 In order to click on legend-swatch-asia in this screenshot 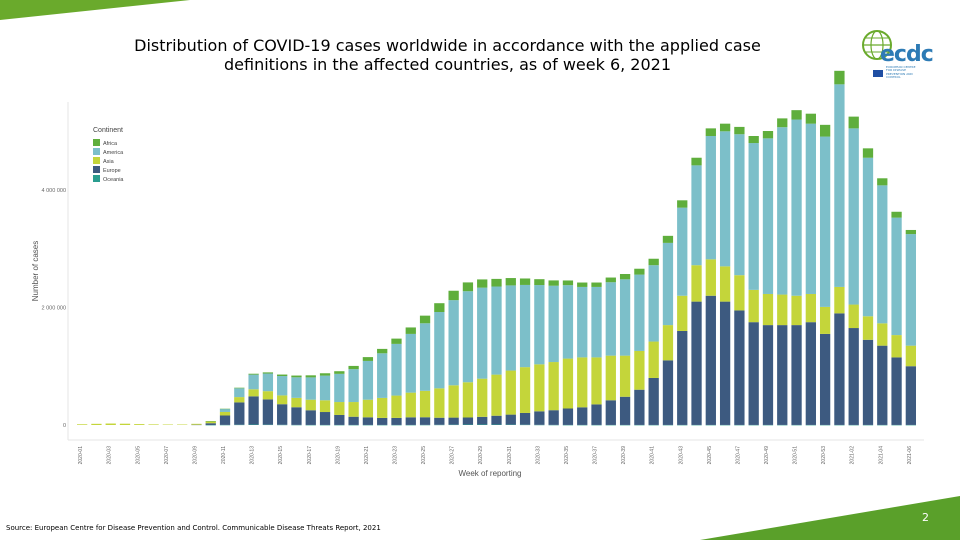, I will do `click(96, 160)`.